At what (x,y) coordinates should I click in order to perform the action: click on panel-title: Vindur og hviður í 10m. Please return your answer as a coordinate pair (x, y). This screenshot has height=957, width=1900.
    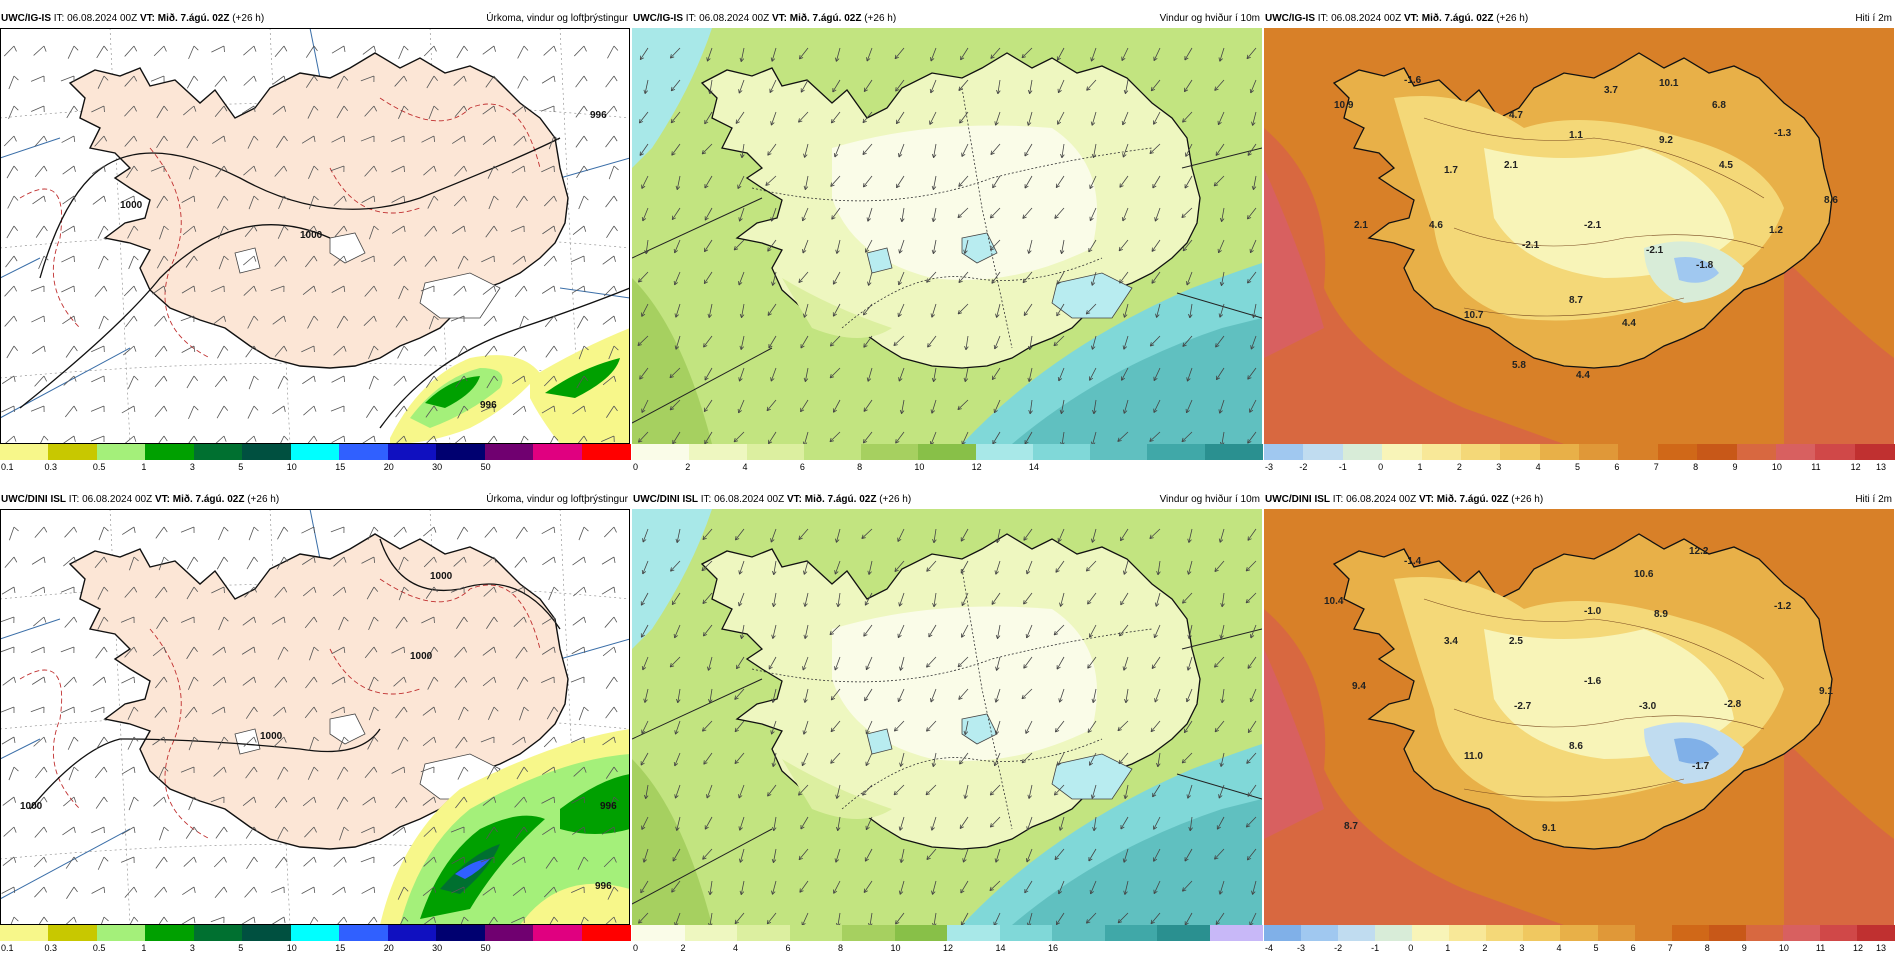
    Looking at the image, I should click on (1210, 19).